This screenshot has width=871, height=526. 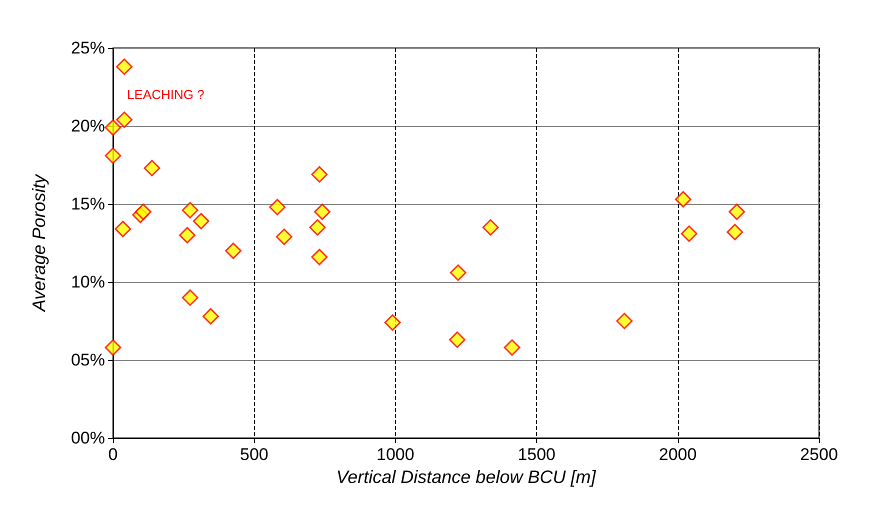 What do you see at coordinates (39, 243) in the screenshot?
I see `y-axis-title: Average Porosity` at bounding box center [39, 243].